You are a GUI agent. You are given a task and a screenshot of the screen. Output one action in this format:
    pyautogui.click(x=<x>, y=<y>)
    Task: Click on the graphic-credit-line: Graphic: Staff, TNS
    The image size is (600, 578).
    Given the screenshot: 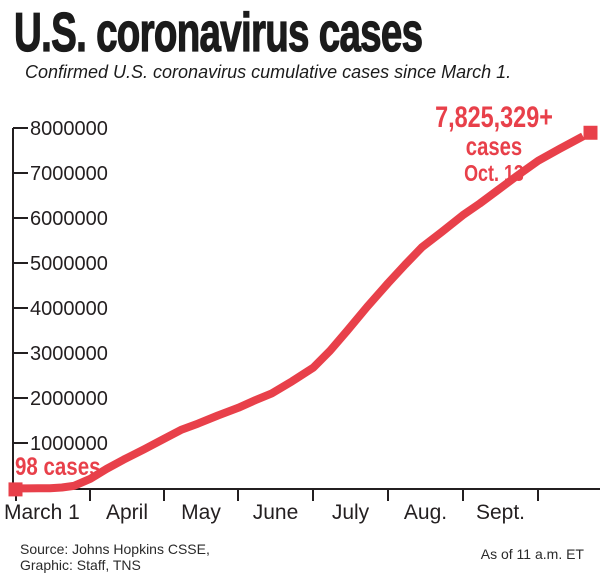 What is the action you would take?
    pyautogui.click(x=80, y=564)
    